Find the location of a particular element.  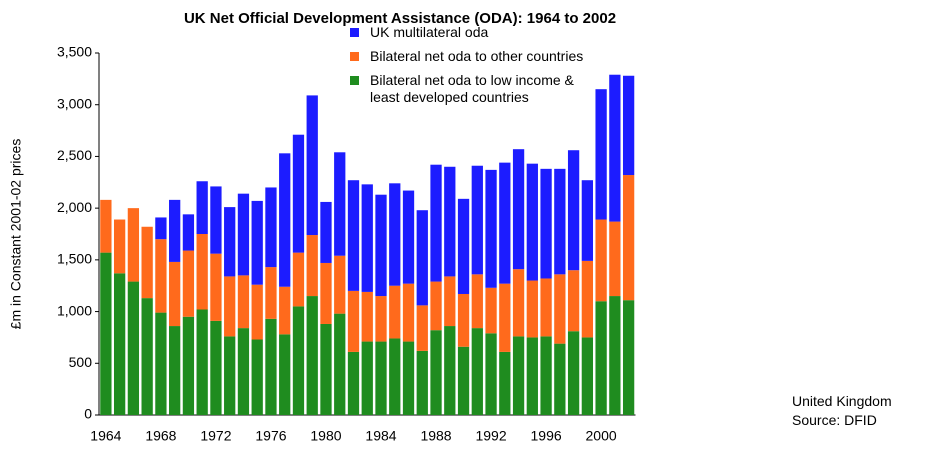

y-tick-label: 3,500 is located at coordinates (74, 52).